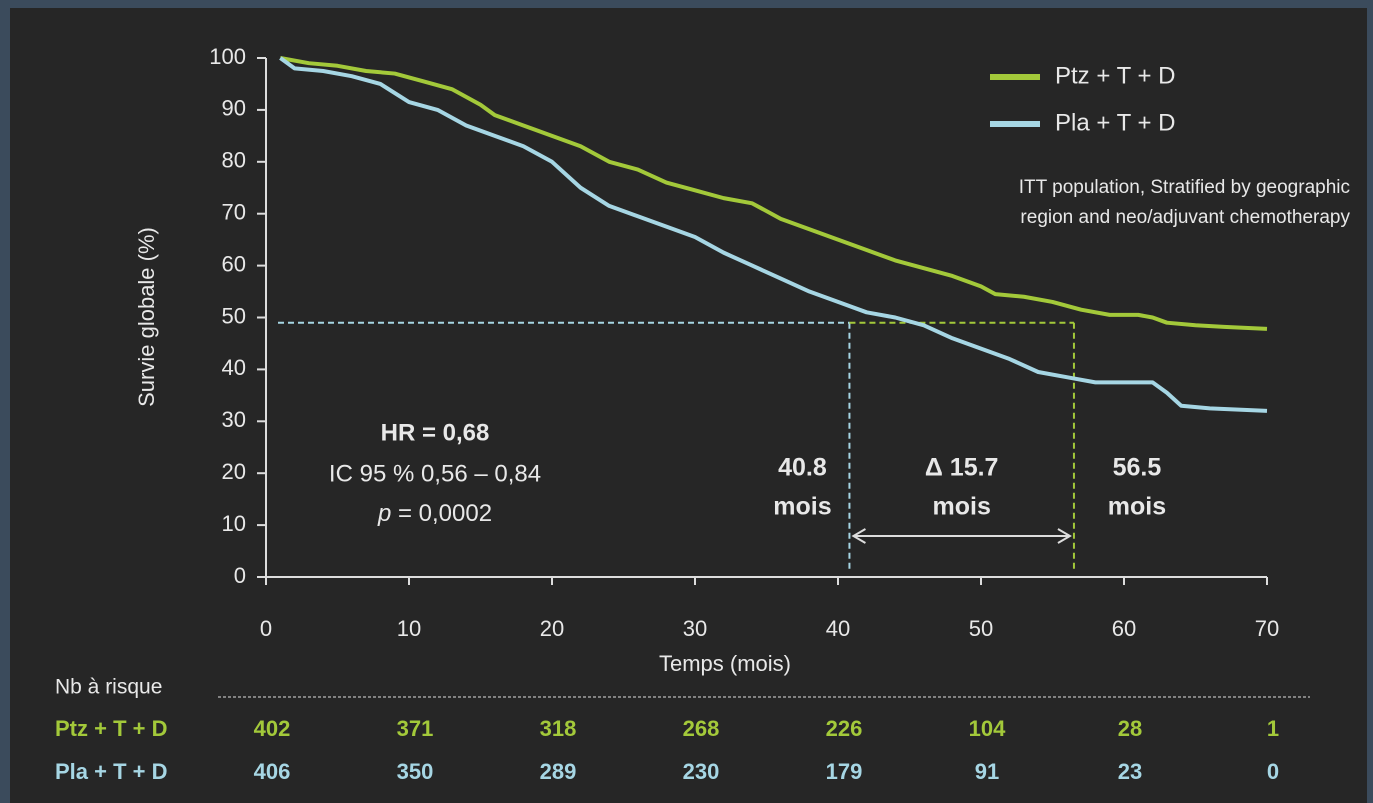  I want to click on note: ITT population, Stratified by geographic, so click(1184, 187).